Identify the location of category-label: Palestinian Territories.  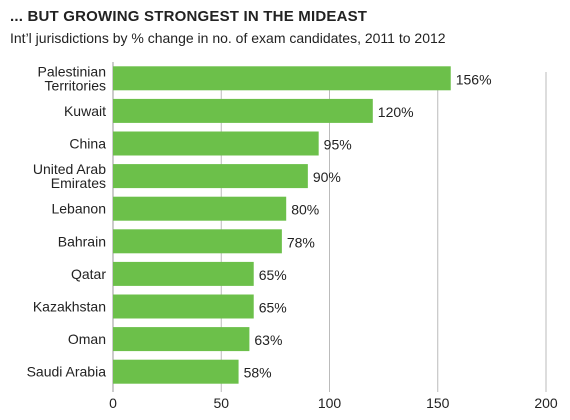
(72, 78).